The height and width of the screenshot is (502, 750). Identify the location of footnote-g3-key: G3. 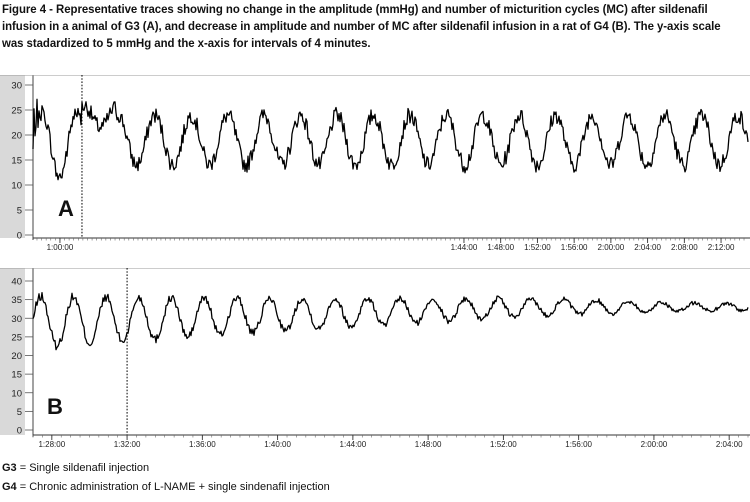
(9, 468).